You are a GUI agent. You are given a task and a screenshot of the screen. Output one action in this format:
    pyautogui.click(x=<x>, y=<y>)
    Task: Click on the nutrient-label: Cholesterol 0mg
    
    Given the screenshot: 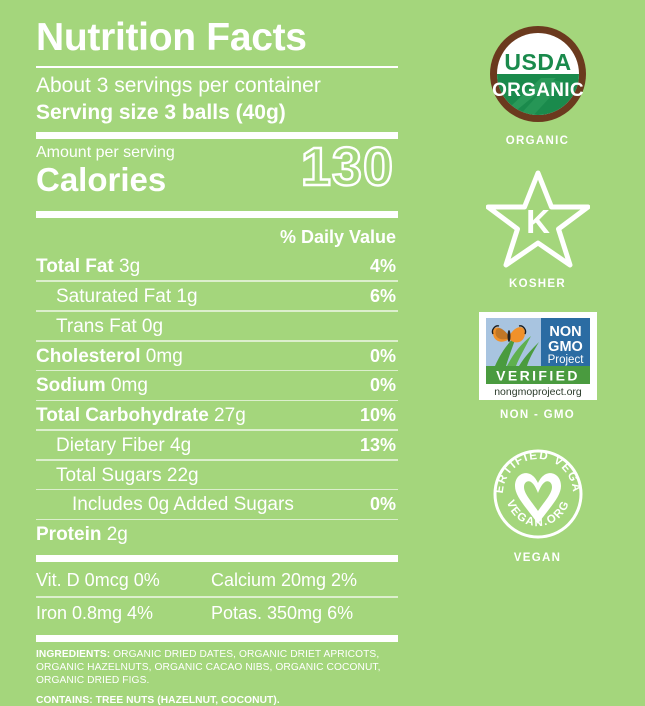 What is the action you would take?
    pyautogui.click(x=109, y=356)
    